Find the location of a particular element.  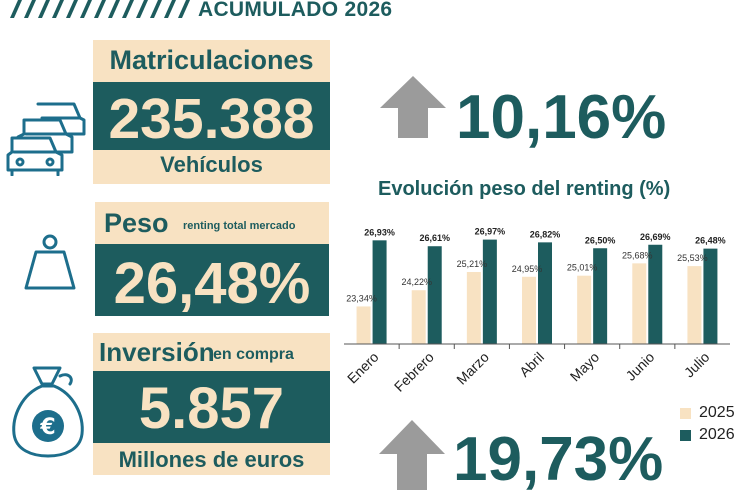

bar-2026-febrero is located at coordinates (434, 295).